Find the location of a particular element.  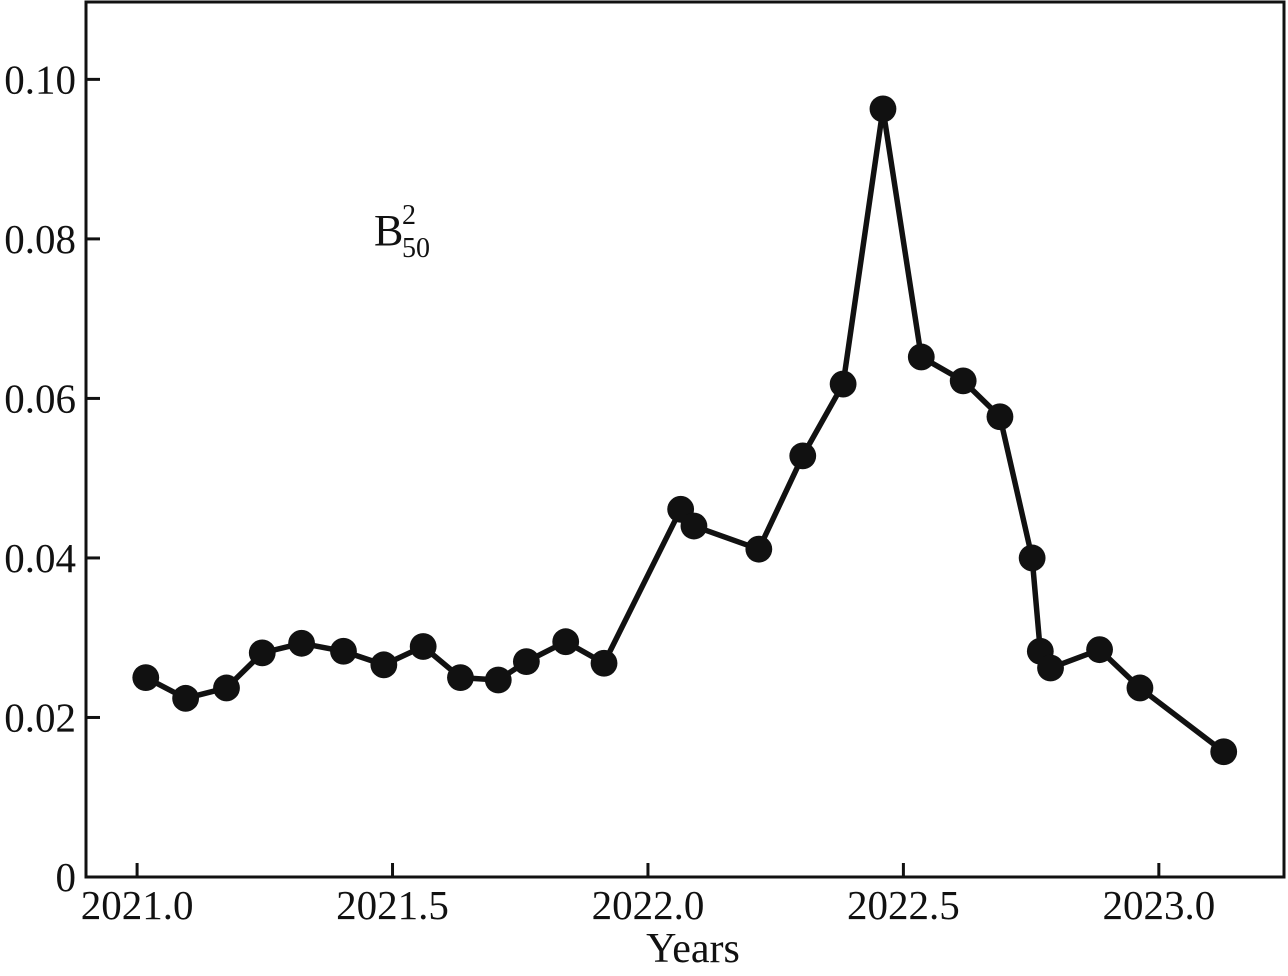

y-axis-tick-label: 0.10 is located at coordinates (40, 79).